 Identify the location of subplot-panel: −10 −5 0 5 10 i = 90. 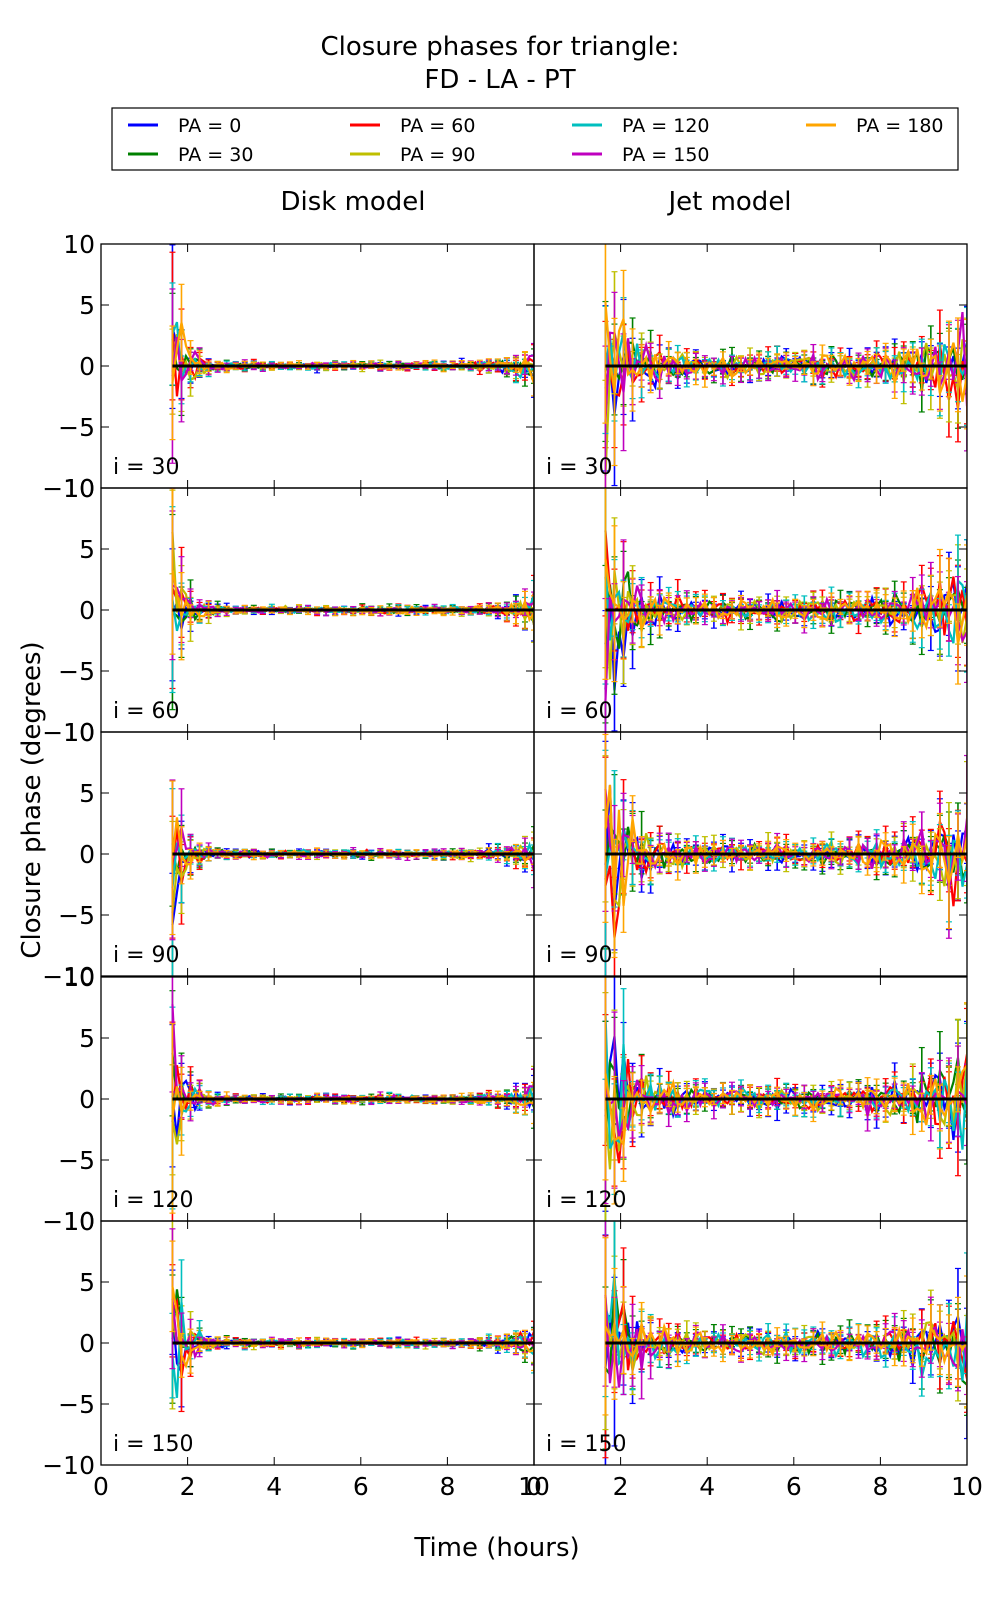
(288, 854).